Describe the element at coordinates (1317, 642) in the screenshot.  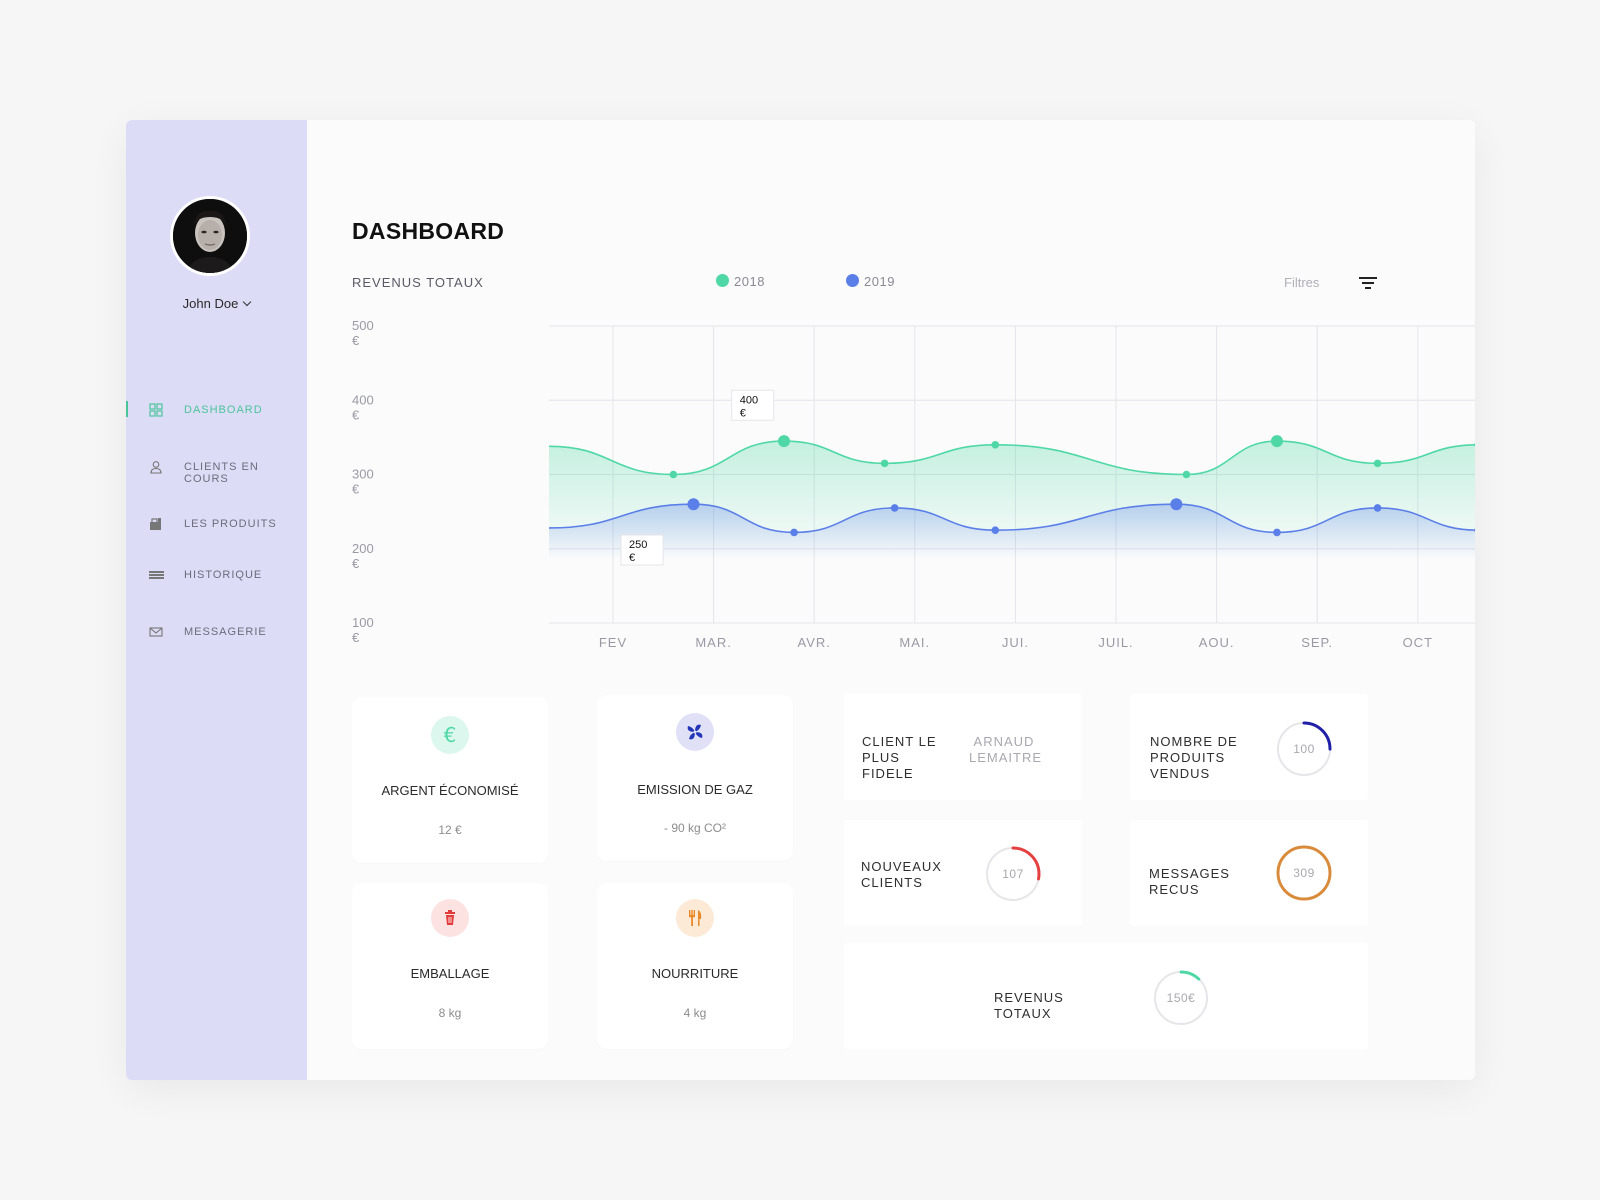
I see `x-tick-label: SEP.` at that location.